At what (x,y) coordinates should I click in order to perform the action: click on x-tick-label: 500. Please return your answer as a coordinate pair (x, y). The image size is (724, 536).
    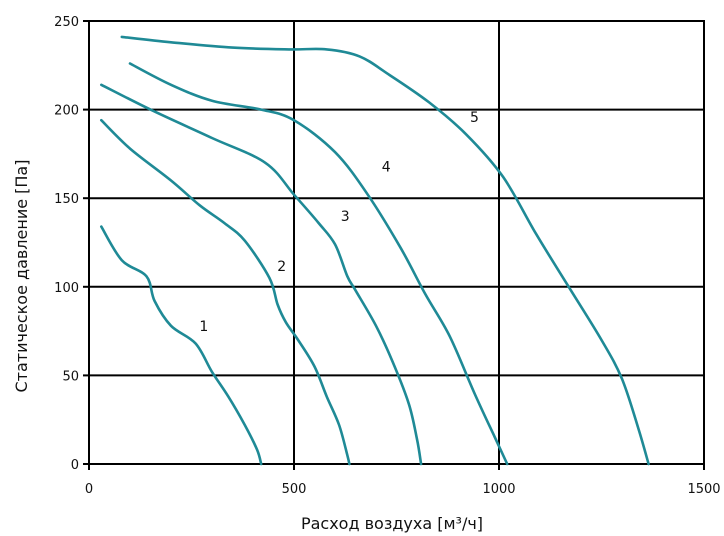
    Looking at the image, I should click on (294, 489).